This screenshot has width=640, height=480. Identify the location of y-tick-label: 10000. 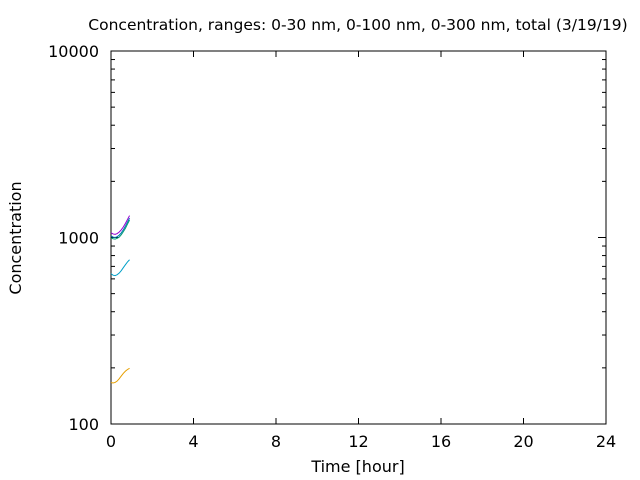
(73, 51).